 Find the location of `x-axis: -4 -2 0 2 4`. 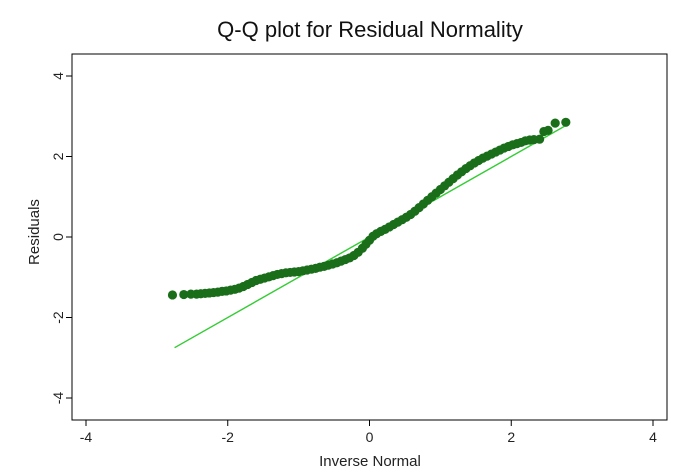

x-axis: -4 -2 0 2 4 is located at coordinates (368, 432).